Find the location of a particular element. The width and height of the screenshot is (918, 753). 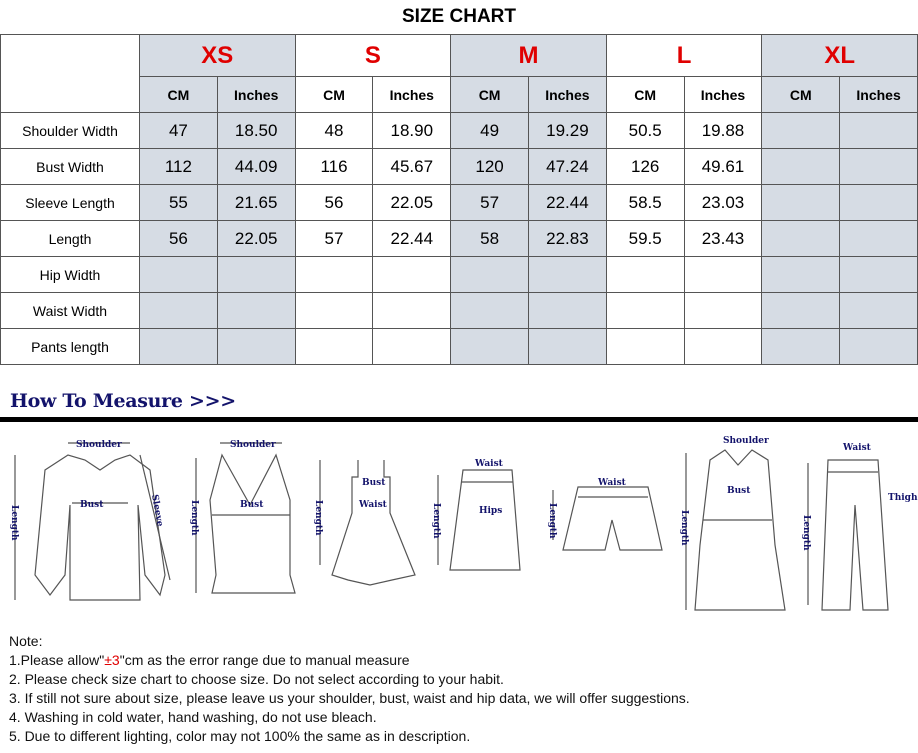

dress-illustration: Bust Waist Length is located at coordinates (364, 523).